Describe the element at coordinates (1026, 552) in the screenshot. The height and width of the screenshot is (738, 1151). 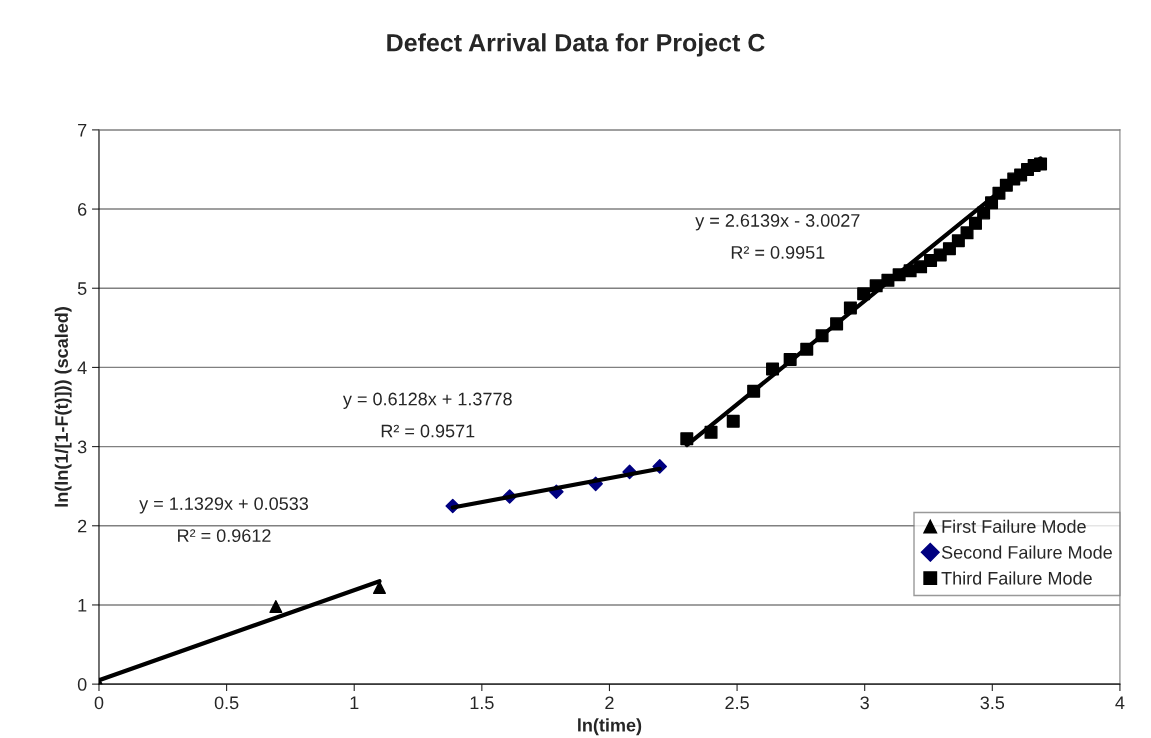
I see `legend-label: Second Failure Mode` at that location.